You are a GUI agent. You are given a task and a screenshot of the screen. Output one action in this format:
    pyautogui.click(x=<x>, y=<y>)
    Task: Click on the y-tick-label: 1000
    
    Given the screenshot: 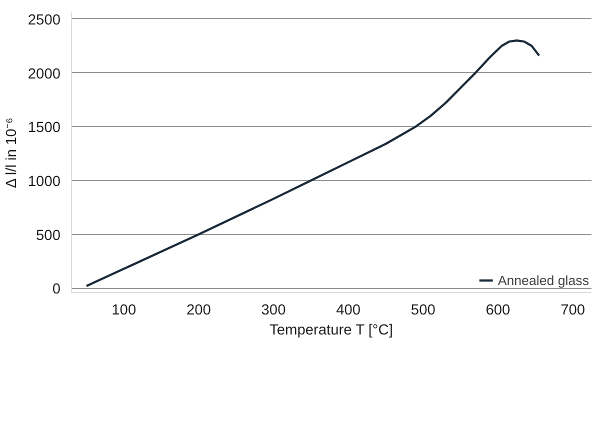 What is the action you would take?
    pyautogui.click(x=44, y=182)
    